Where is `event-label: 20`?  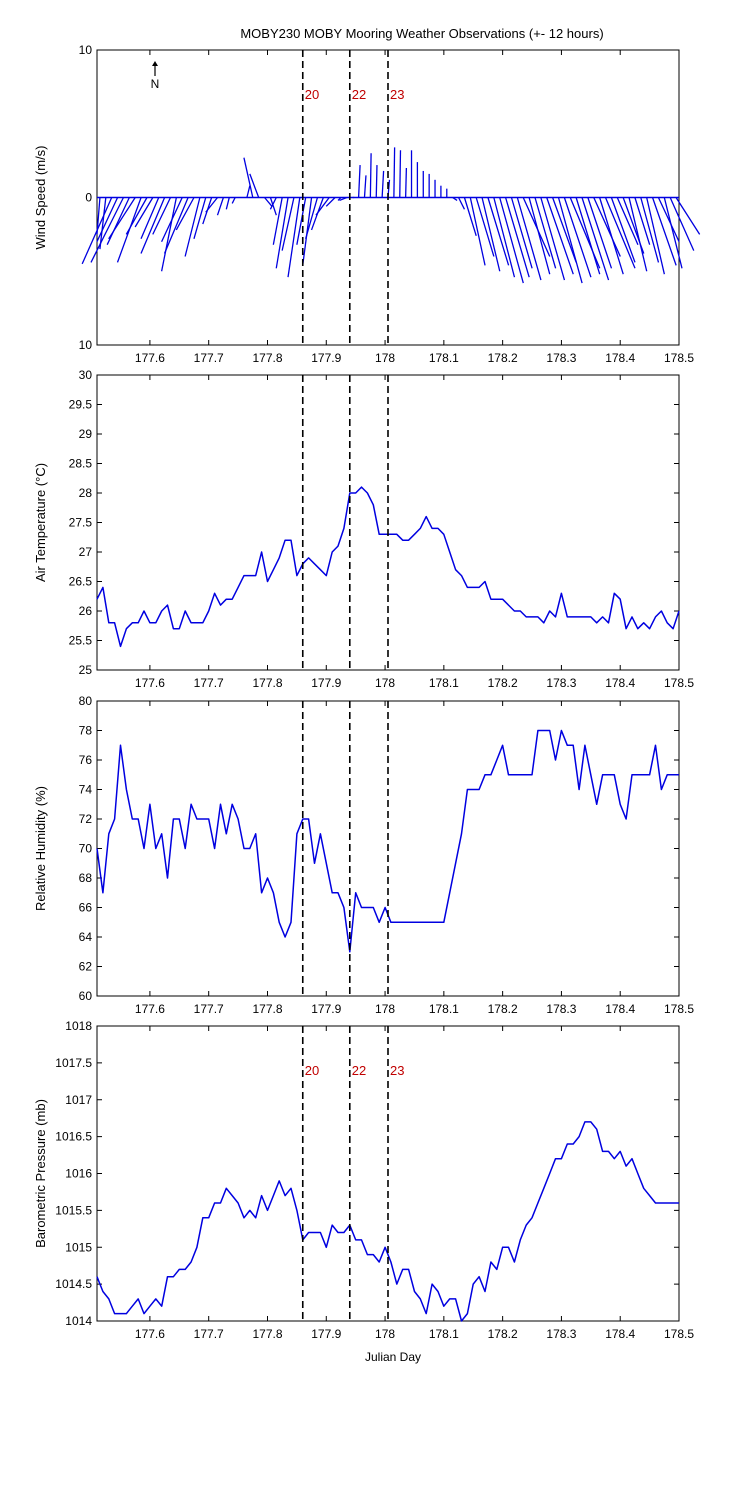
event-label: 20 is located at coordinates (312, 1070).